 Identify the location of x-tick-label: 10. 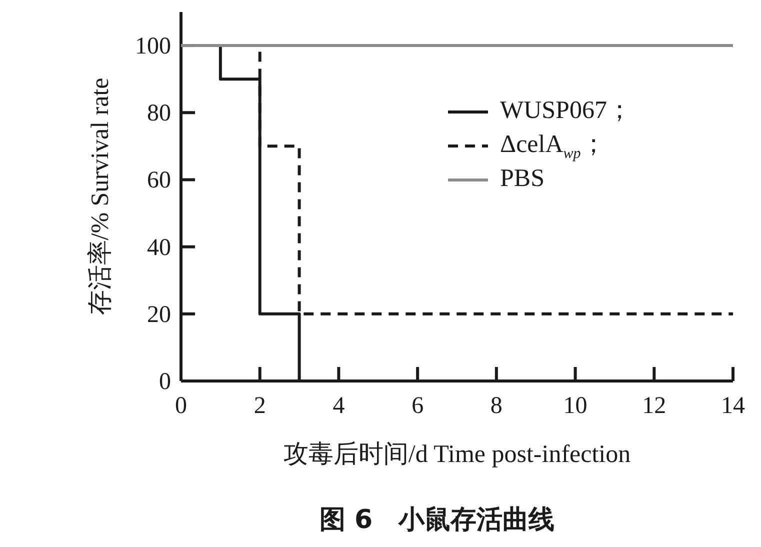
(575, 406).